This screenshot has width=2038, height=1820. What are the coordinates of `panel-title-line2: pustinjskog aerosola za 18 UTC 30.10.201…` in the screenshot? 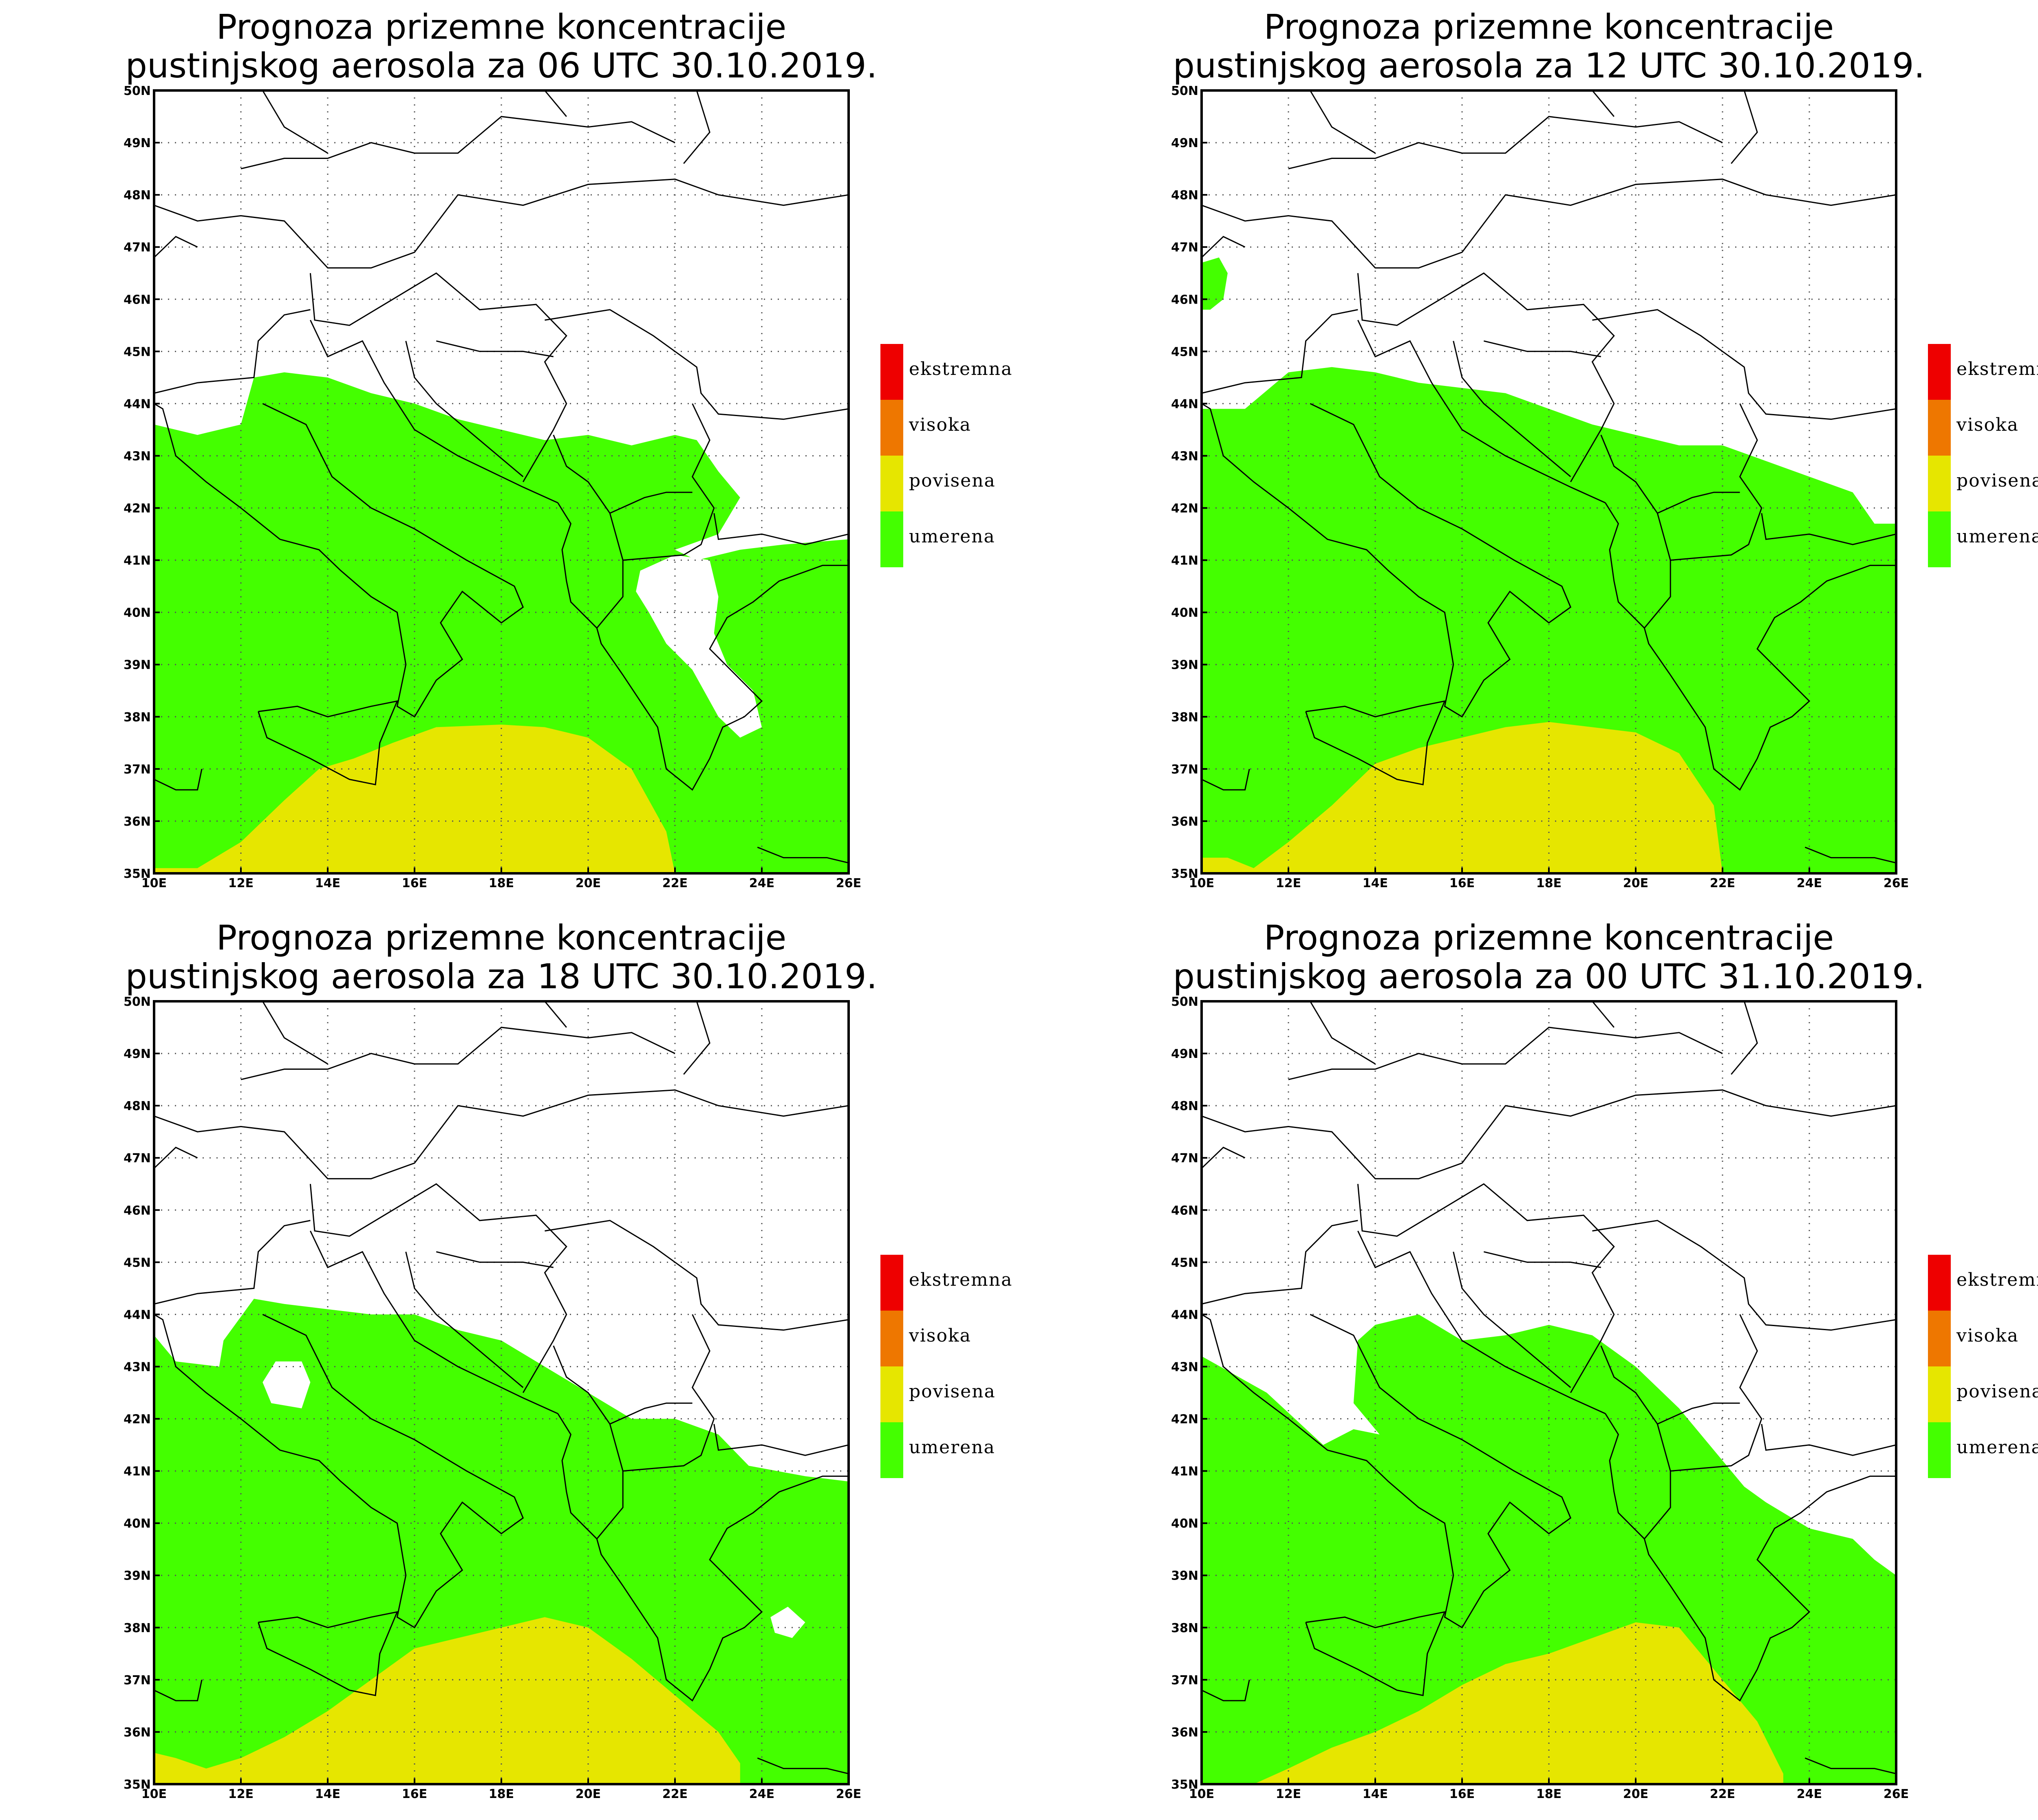 It's located at (502, 976).